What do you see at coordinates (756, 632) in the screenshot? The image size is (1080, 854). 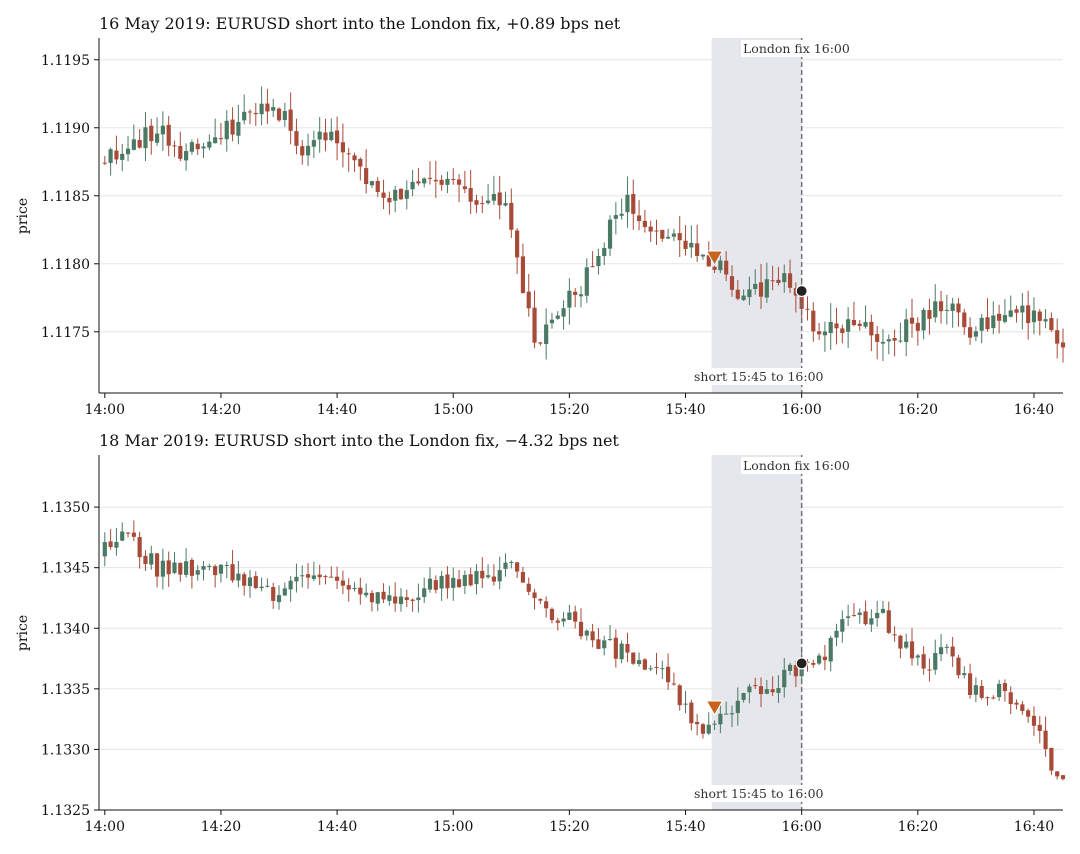 I see `panel-2-window-shade` at bounding box center [756, 632].